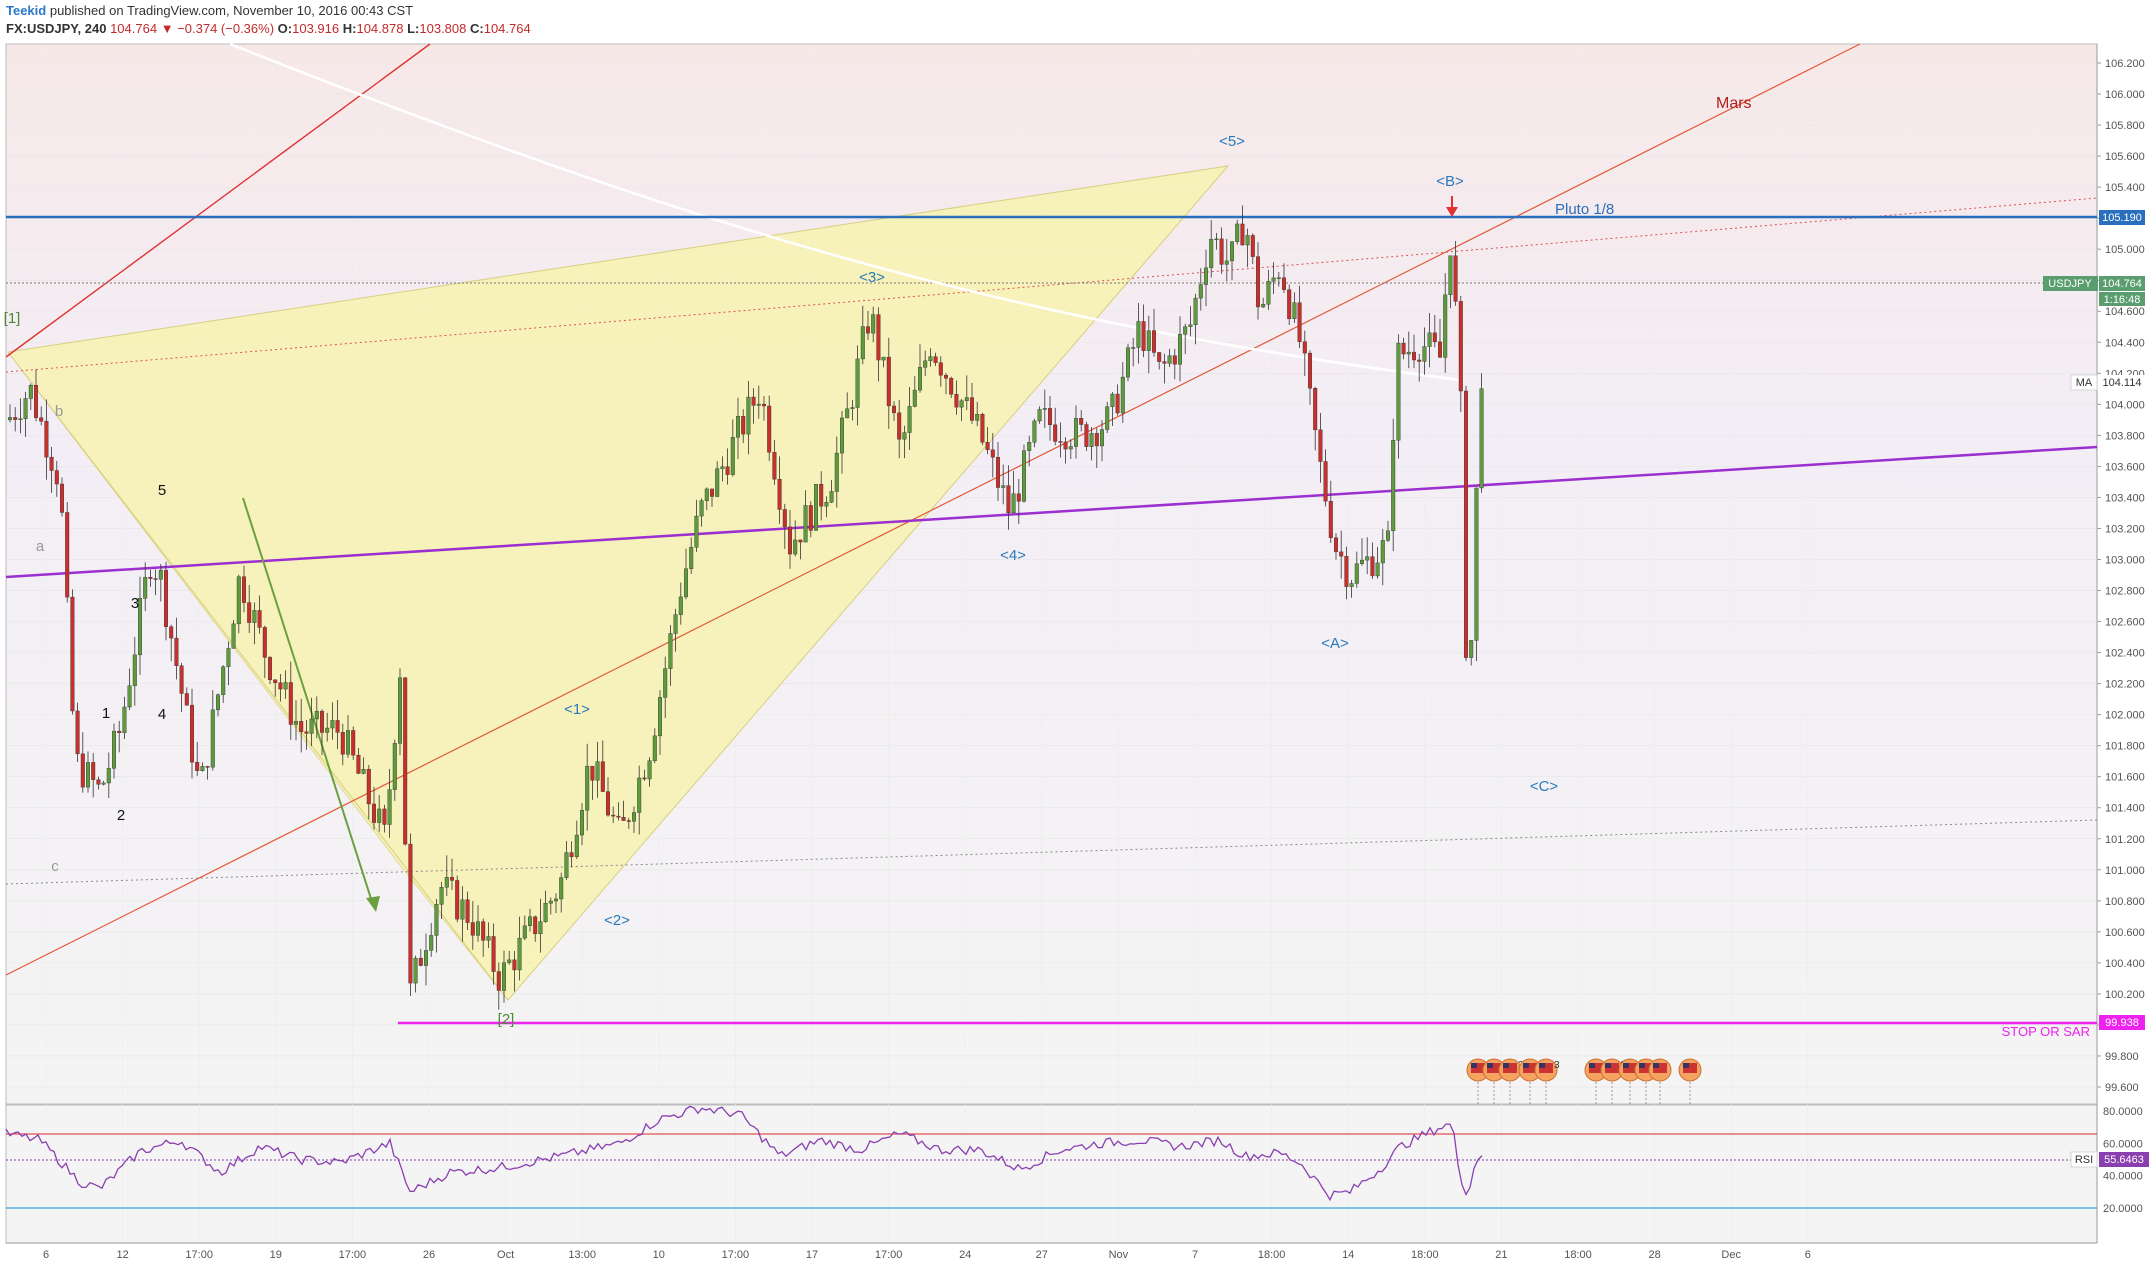  Describe the element at coordinates (1547, 1081) in the screenshot. I see `flag-icon: 3` at that location.